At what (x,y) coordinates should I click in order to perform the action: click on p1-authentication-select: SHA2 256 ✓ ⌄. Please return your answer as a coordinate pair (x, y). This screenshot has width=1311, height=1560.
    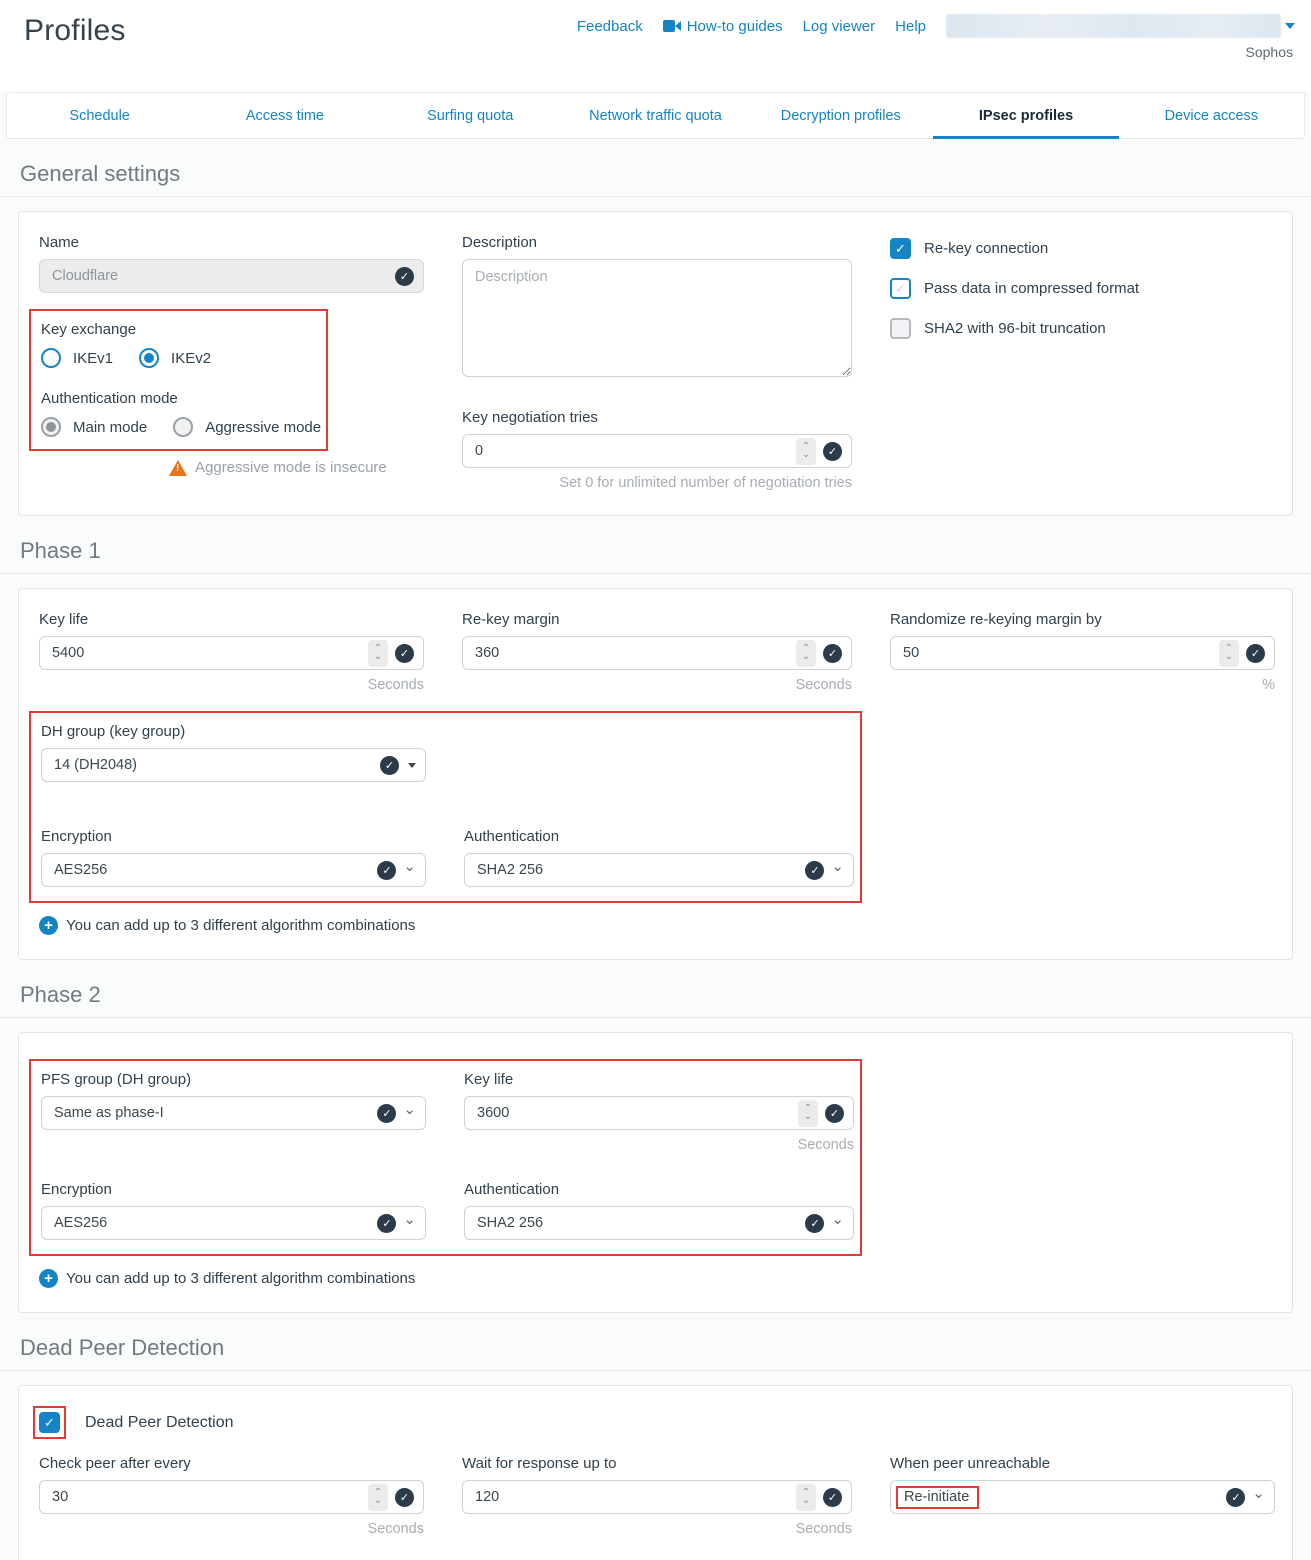
    Looking at the image, I should click on (659, 870).